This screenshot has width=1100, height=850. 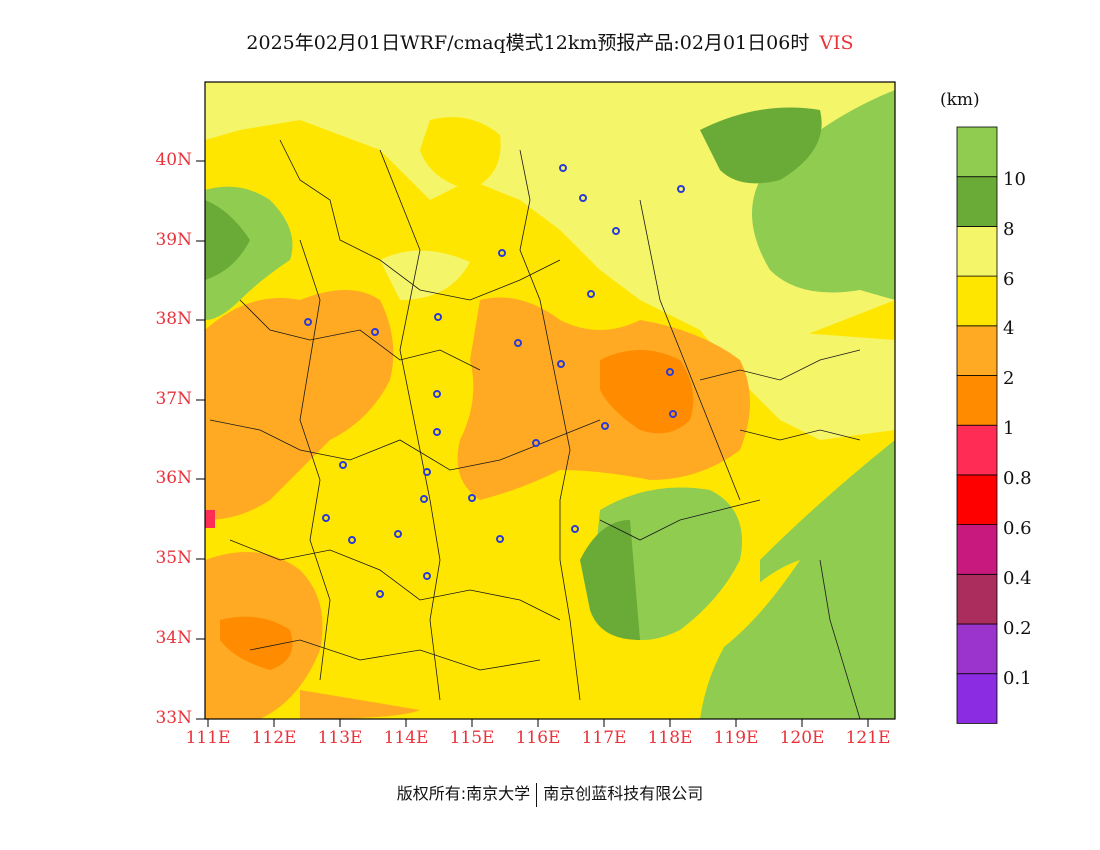 I want to click on lat-label: 33N, so click(x=173, y=718).